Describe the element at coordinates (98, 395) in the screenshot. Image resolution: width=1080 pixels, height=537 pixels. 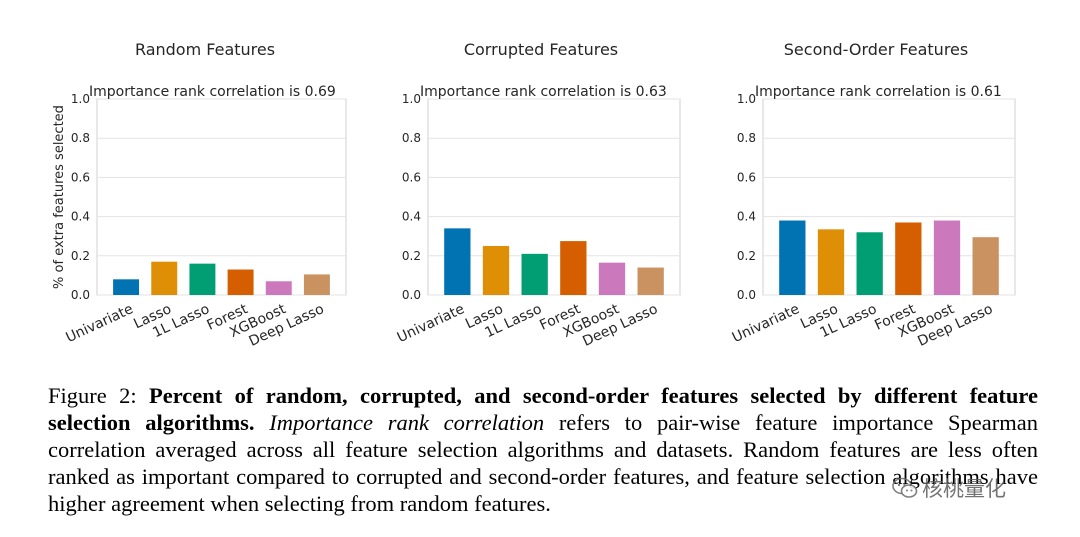
I see `caption-label: Figure 2:` at that location.